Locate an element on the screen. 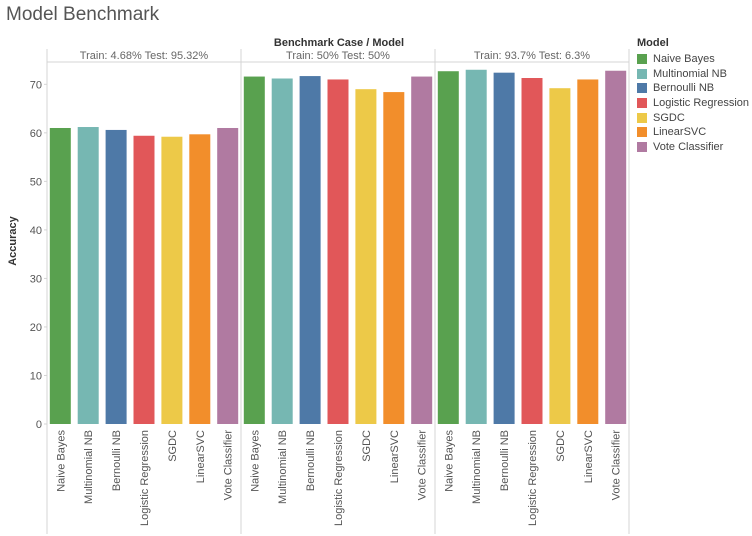 Image resolution: width=752 pixels, height=536 pixels. bar: Logistic Regression: 71.3 is located at coordinates (532, 251).